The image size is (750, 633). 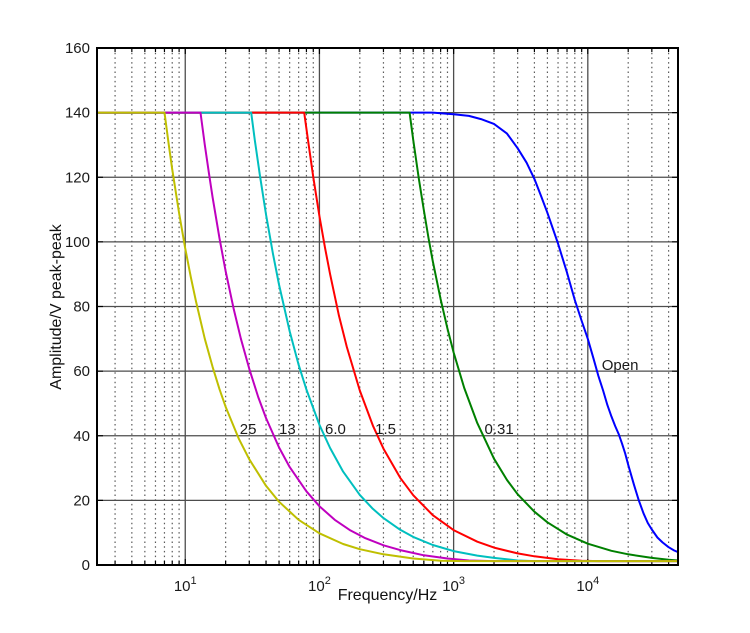 What do you see at coordinates (387, 595) in the screenshot?
I see `x-axis-title: Frequency/Hz` at bounding box center [387, 595].